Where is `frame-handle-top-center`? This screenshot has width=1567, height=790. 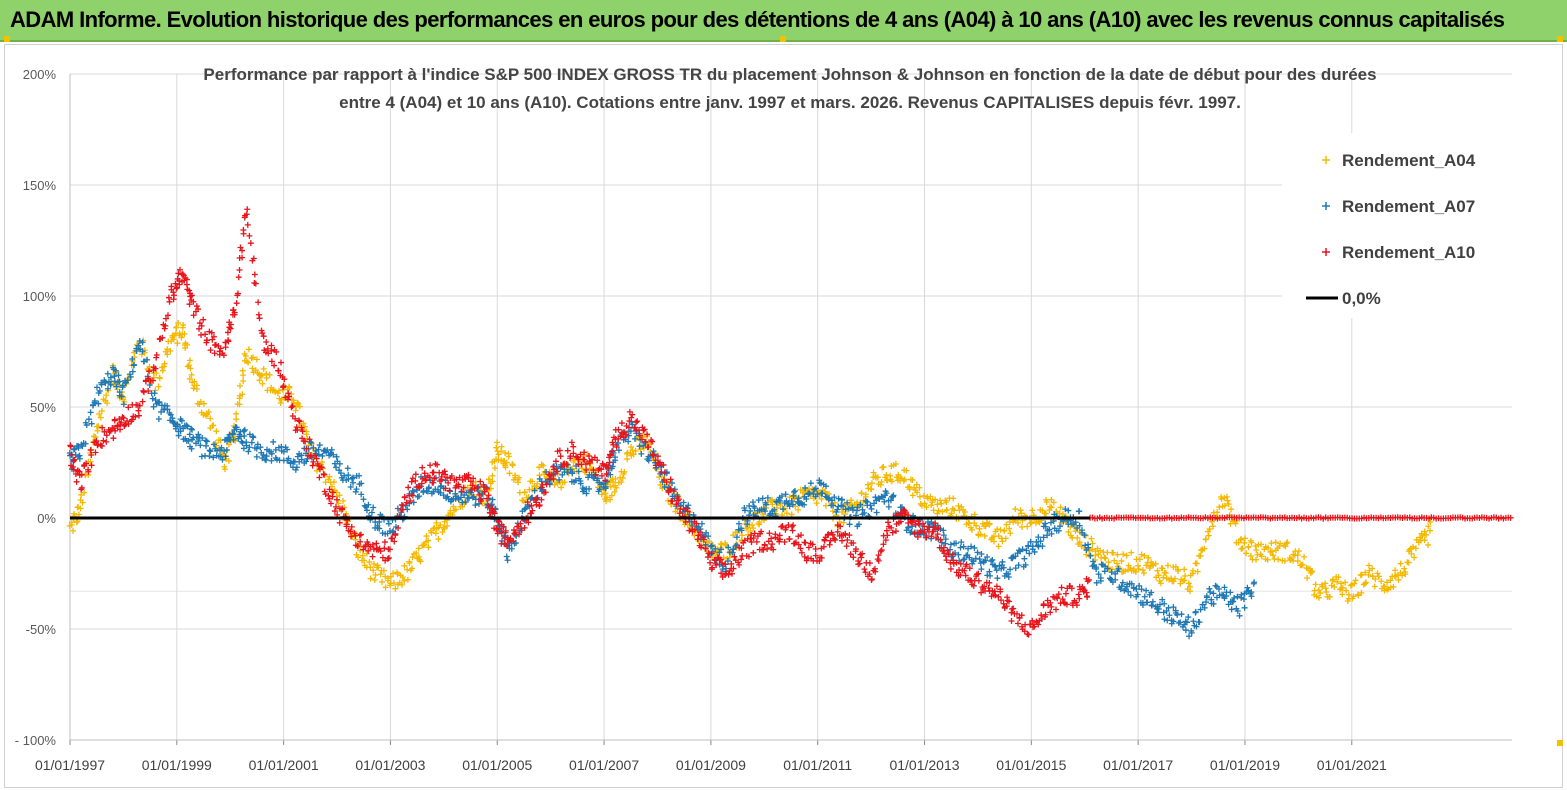
frame-handle-top-center is located at coordinates (783, 39).